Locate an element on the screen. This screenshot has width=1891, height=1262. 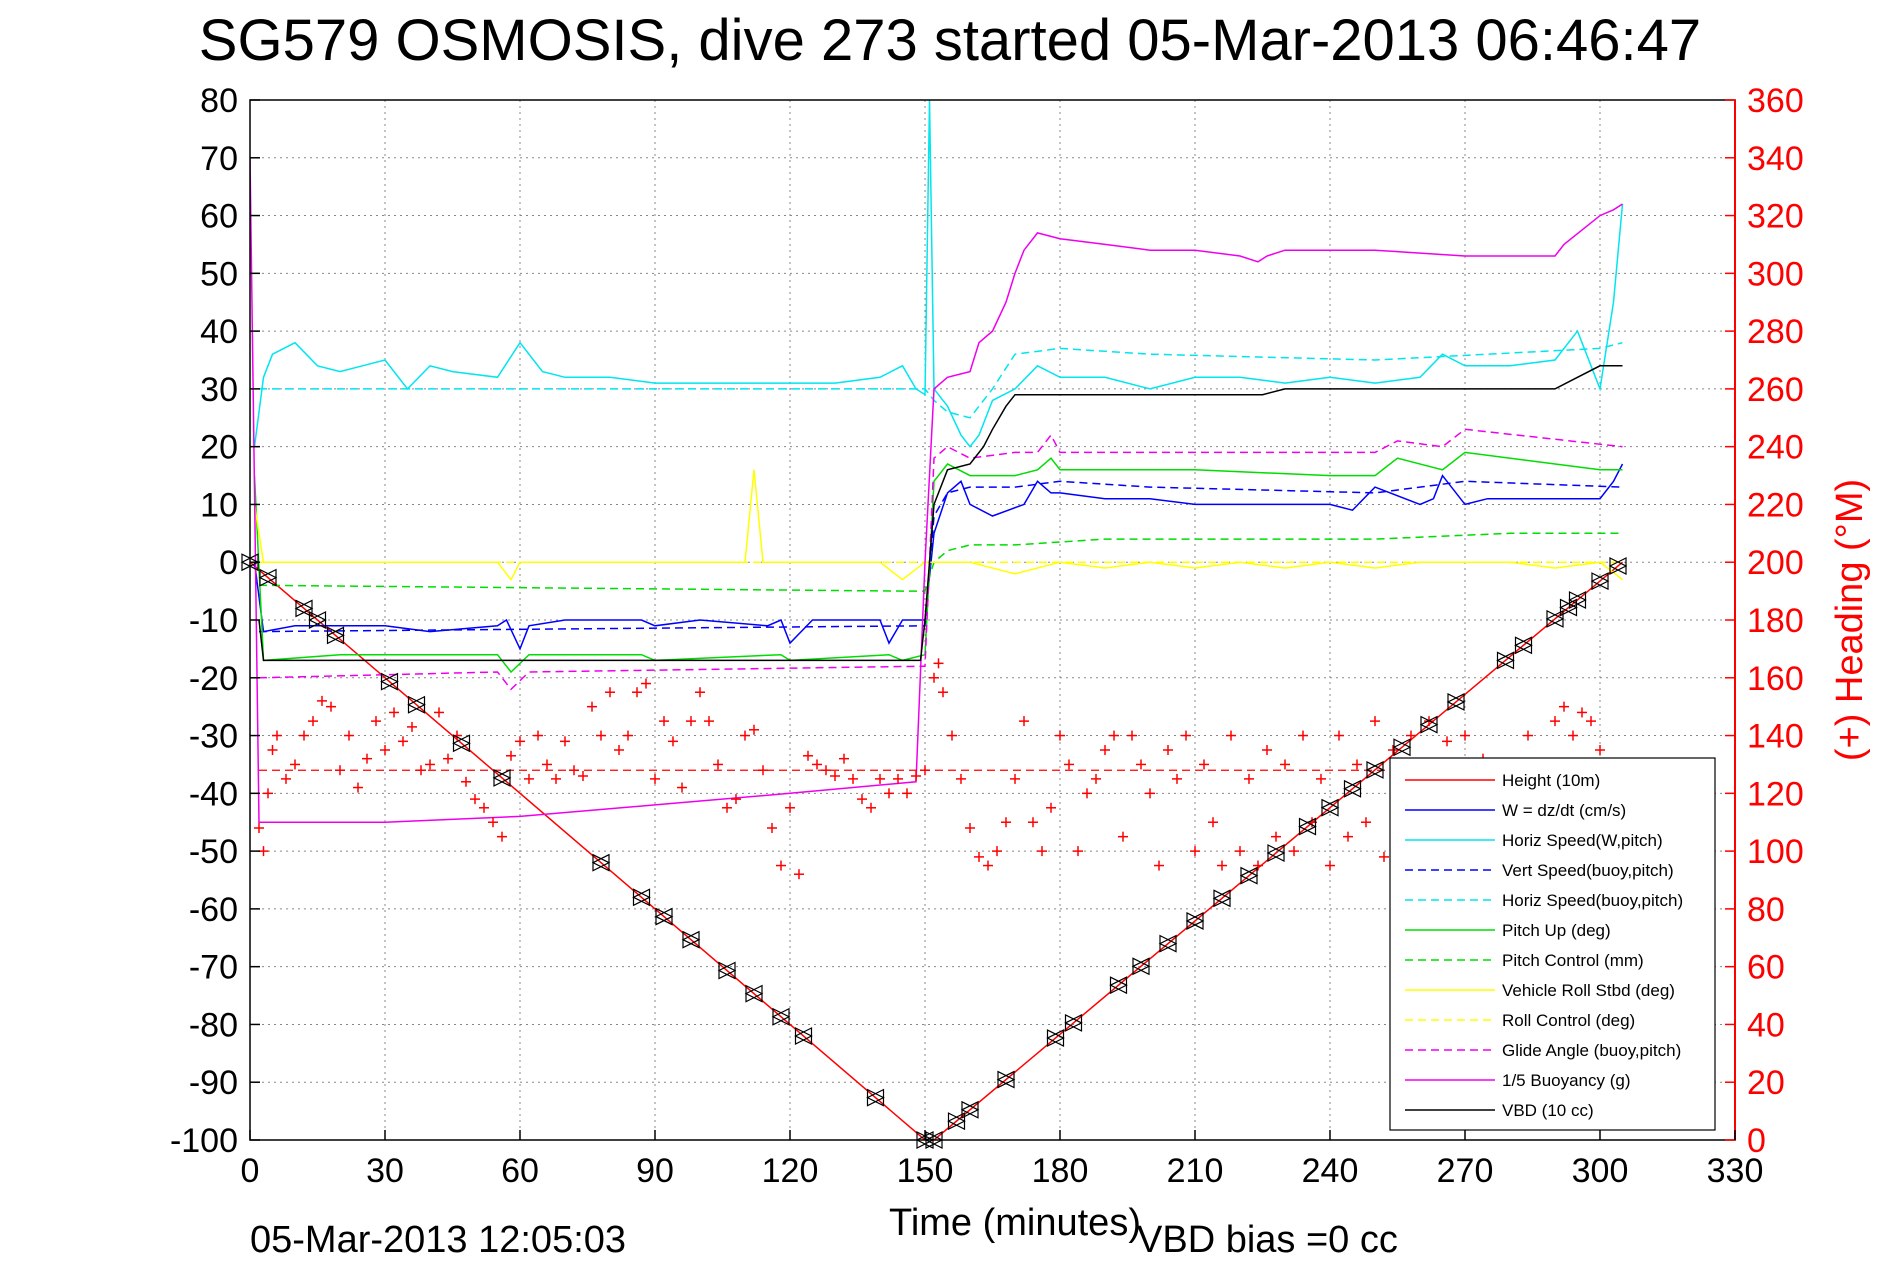
left-tick-label: 60 is located at coordinates (219, 217).